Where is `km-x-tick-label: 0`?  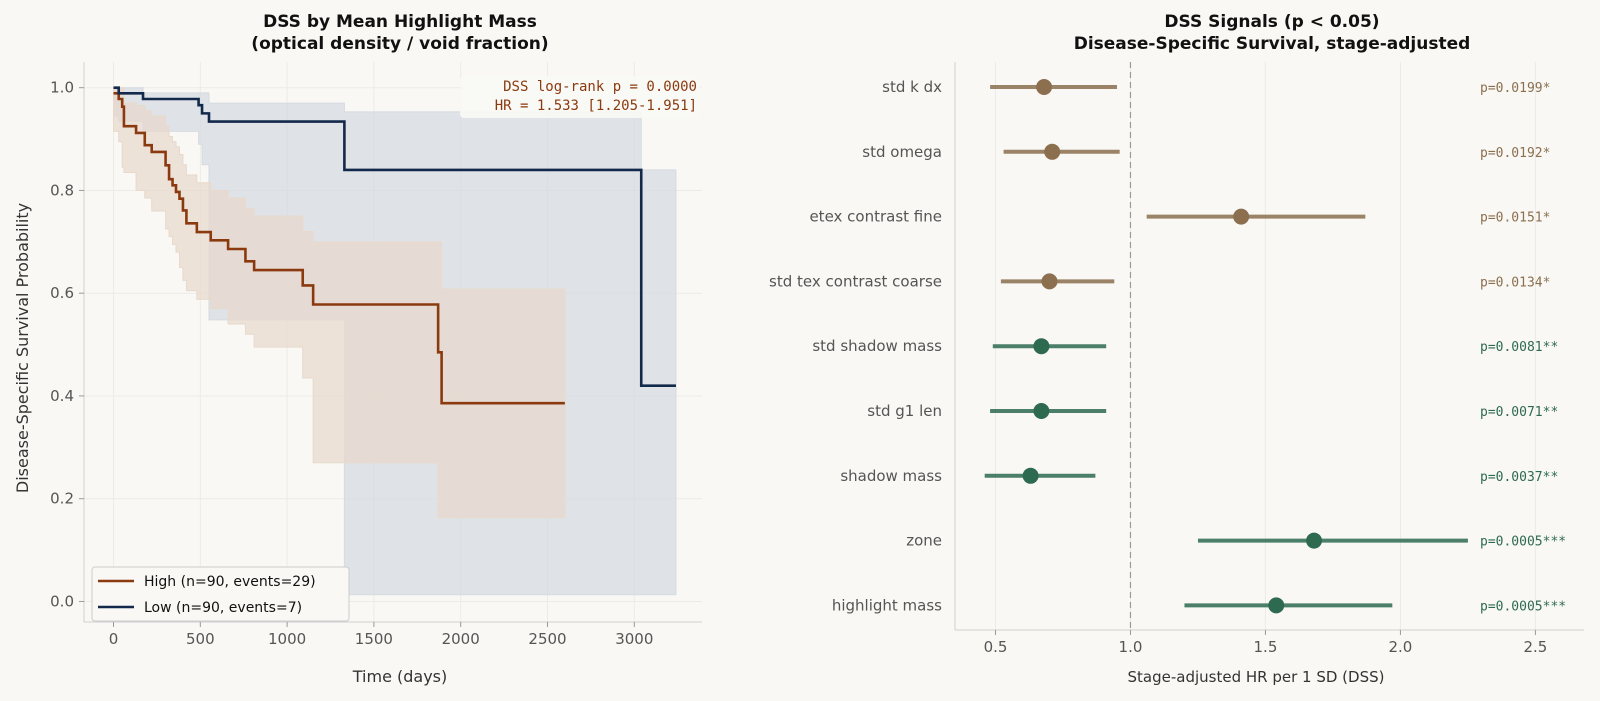
km-x-tick-label: 0 is located at coordinates (114, 639).